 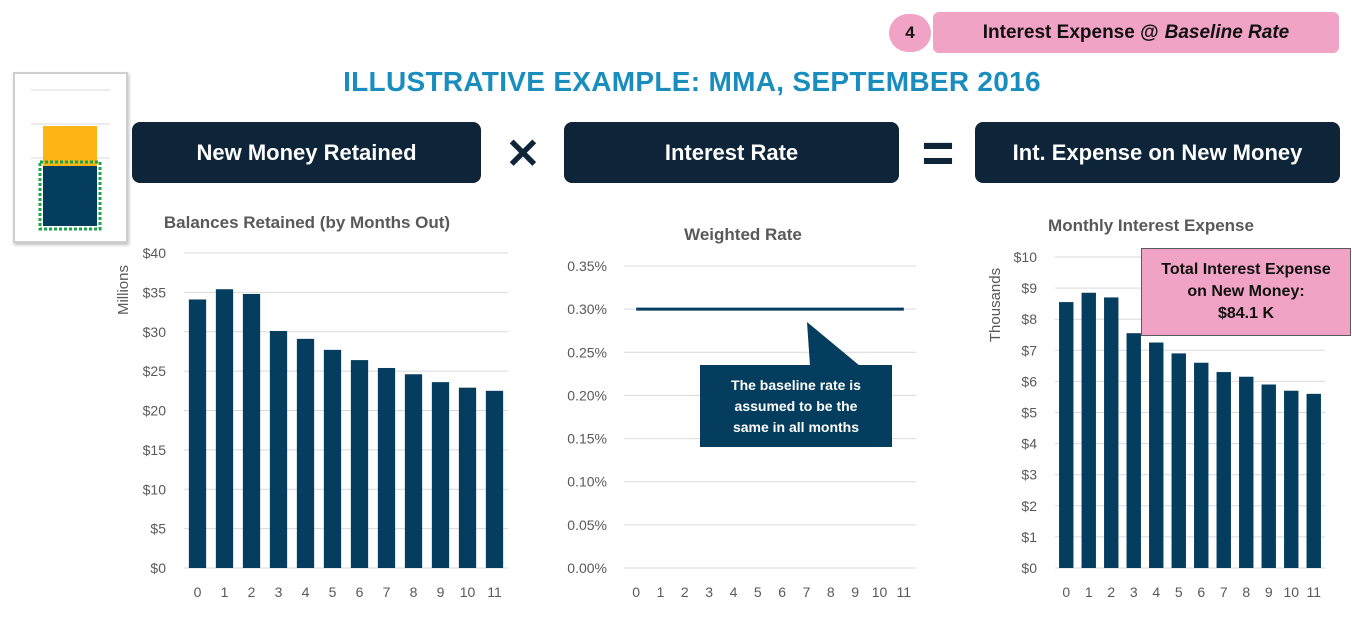 I want to click on y-tick-label: $20, so click(x=155, y=411).